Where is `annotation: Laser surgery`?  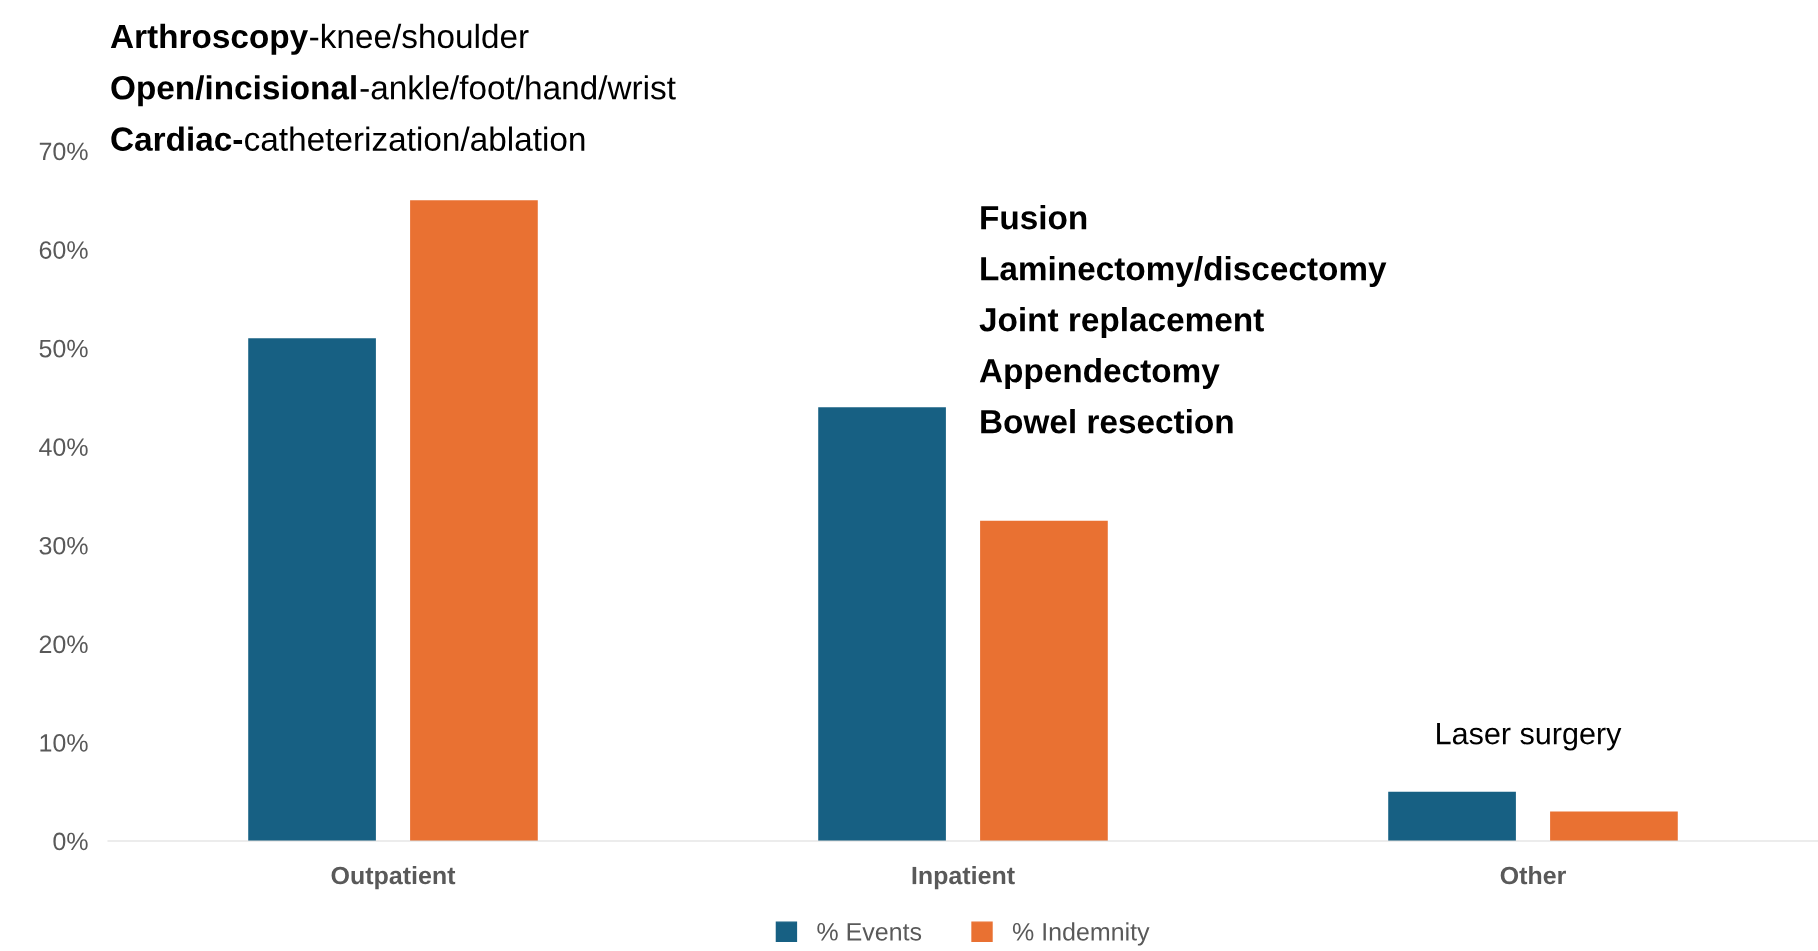
annotation: Laser surgery is located at coordinates (1529, 737).